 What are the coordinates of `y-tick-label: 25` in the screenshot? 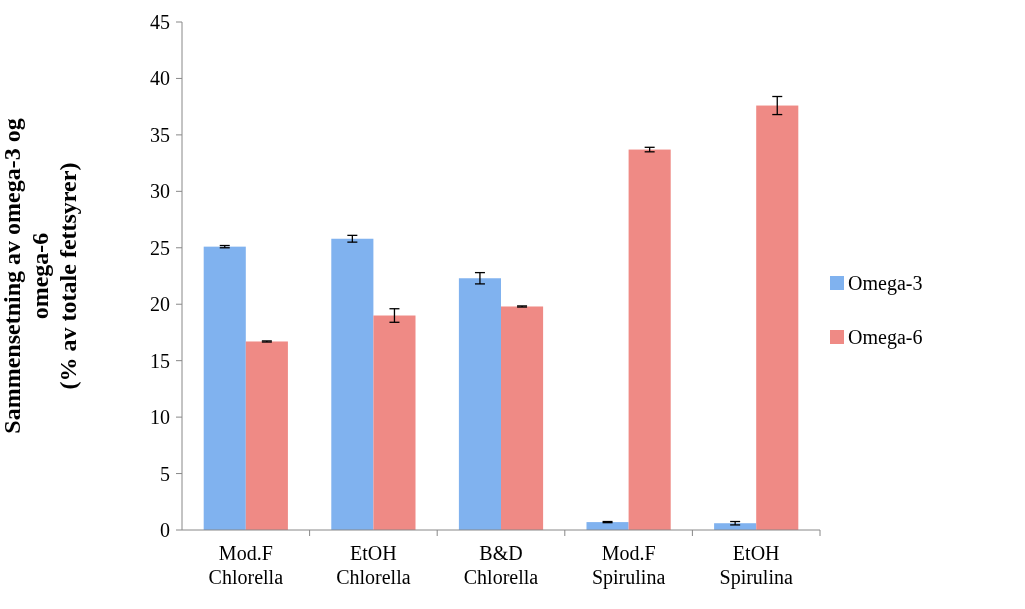 It's located at (160, 247).